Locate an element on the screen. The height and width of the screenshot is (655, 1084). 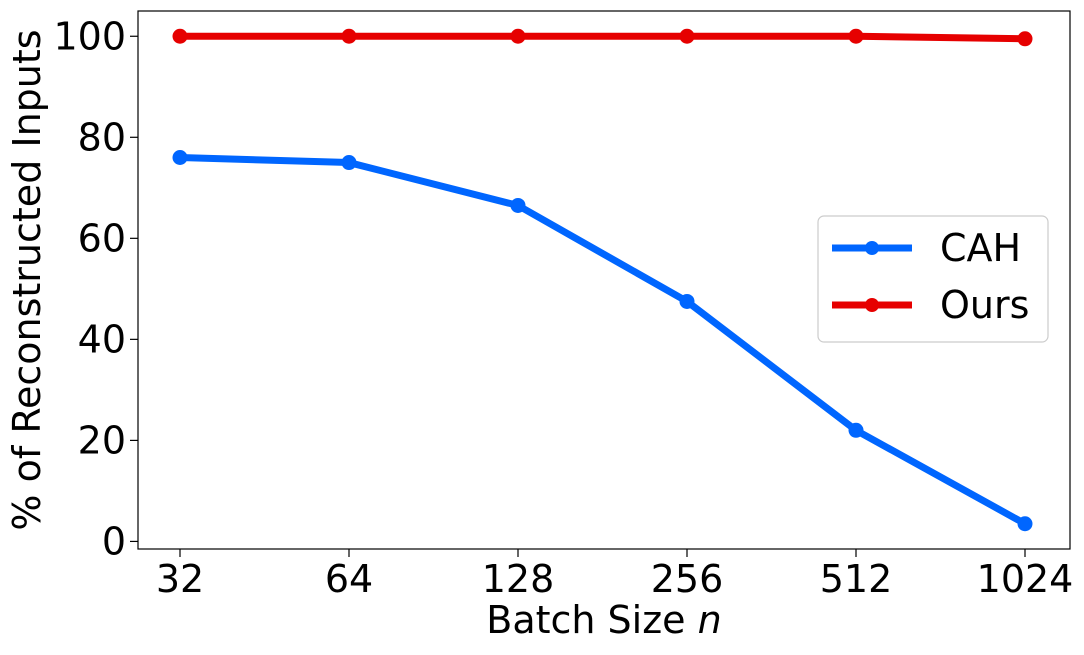
y-tick-label: 80 is located at coordinates (102, 137).